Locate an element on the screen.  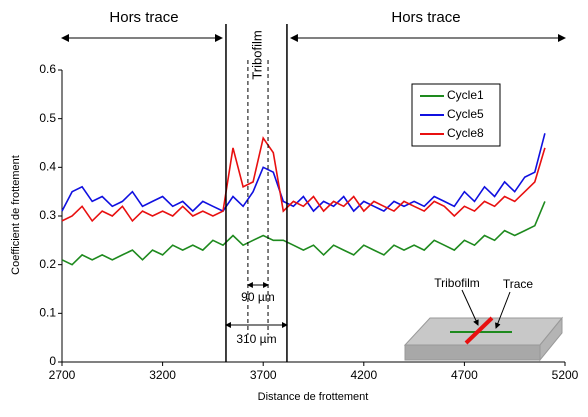
inset-label: Trace is located at coordinates (518, 284).